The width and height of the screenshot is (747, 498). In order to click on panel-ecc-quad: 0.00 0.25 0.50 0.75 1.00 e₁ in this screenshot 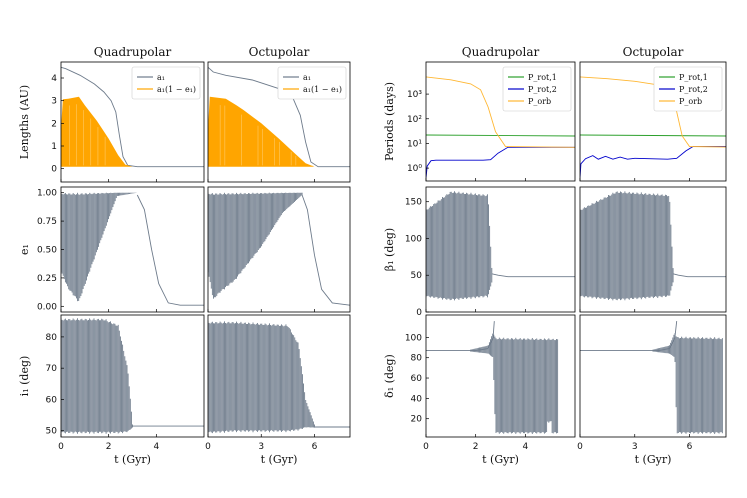, I will do `click(111, 249)`.